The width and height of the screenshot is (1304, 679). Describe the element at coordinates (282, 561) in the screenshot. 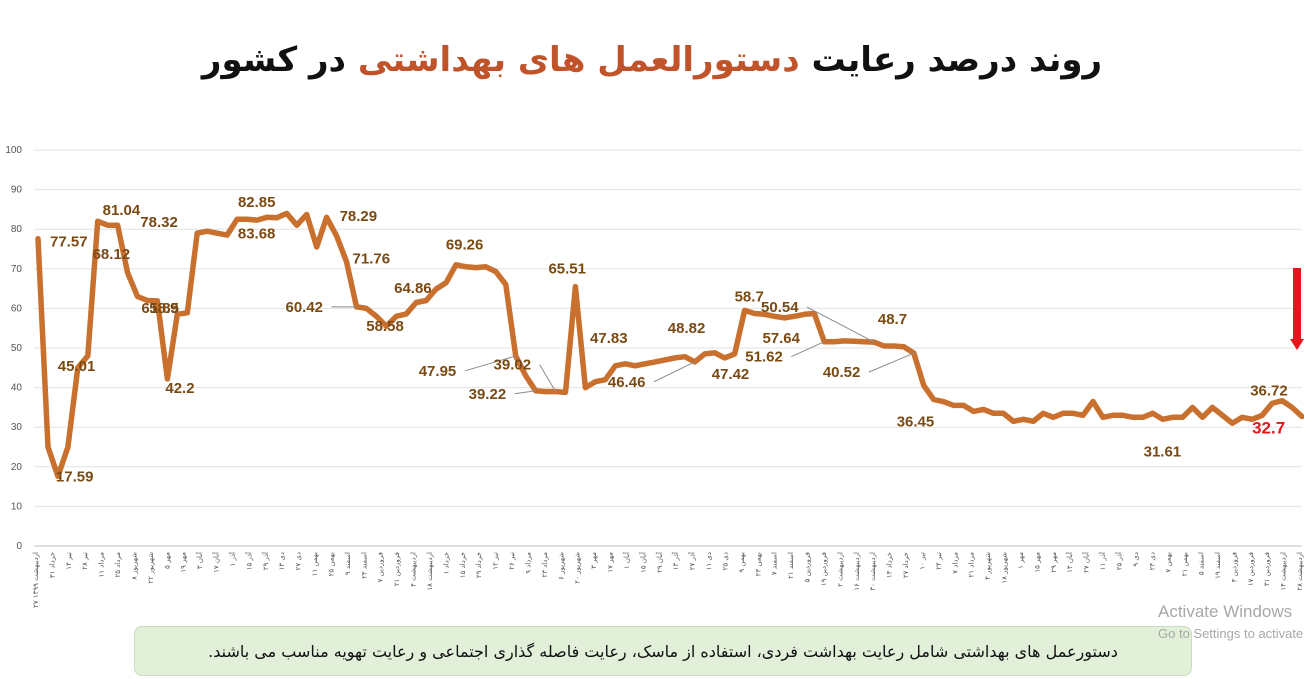

I see `x-tick-label: ۱۳ دی` at that location.